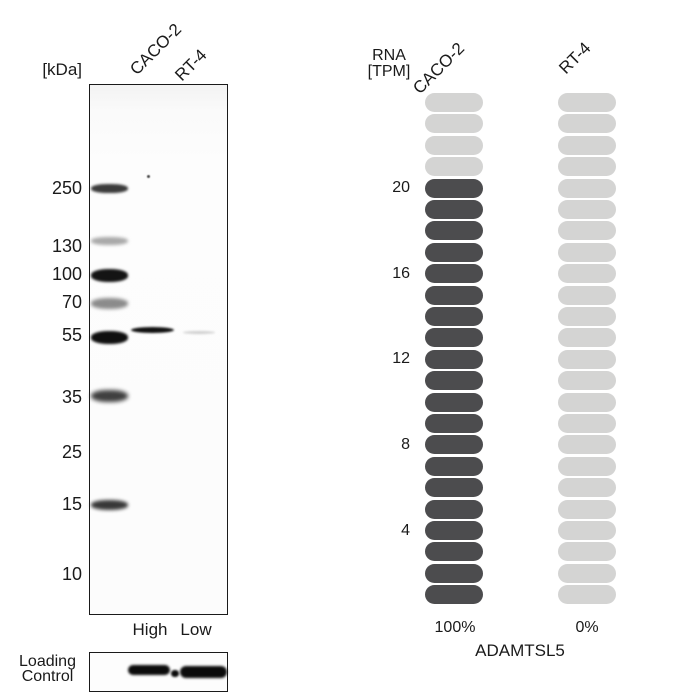  What do you see at coordinates (47, 676) in the screenshot?
I see `loading-control-label-line2: Control` at bounding box center [47, 676].